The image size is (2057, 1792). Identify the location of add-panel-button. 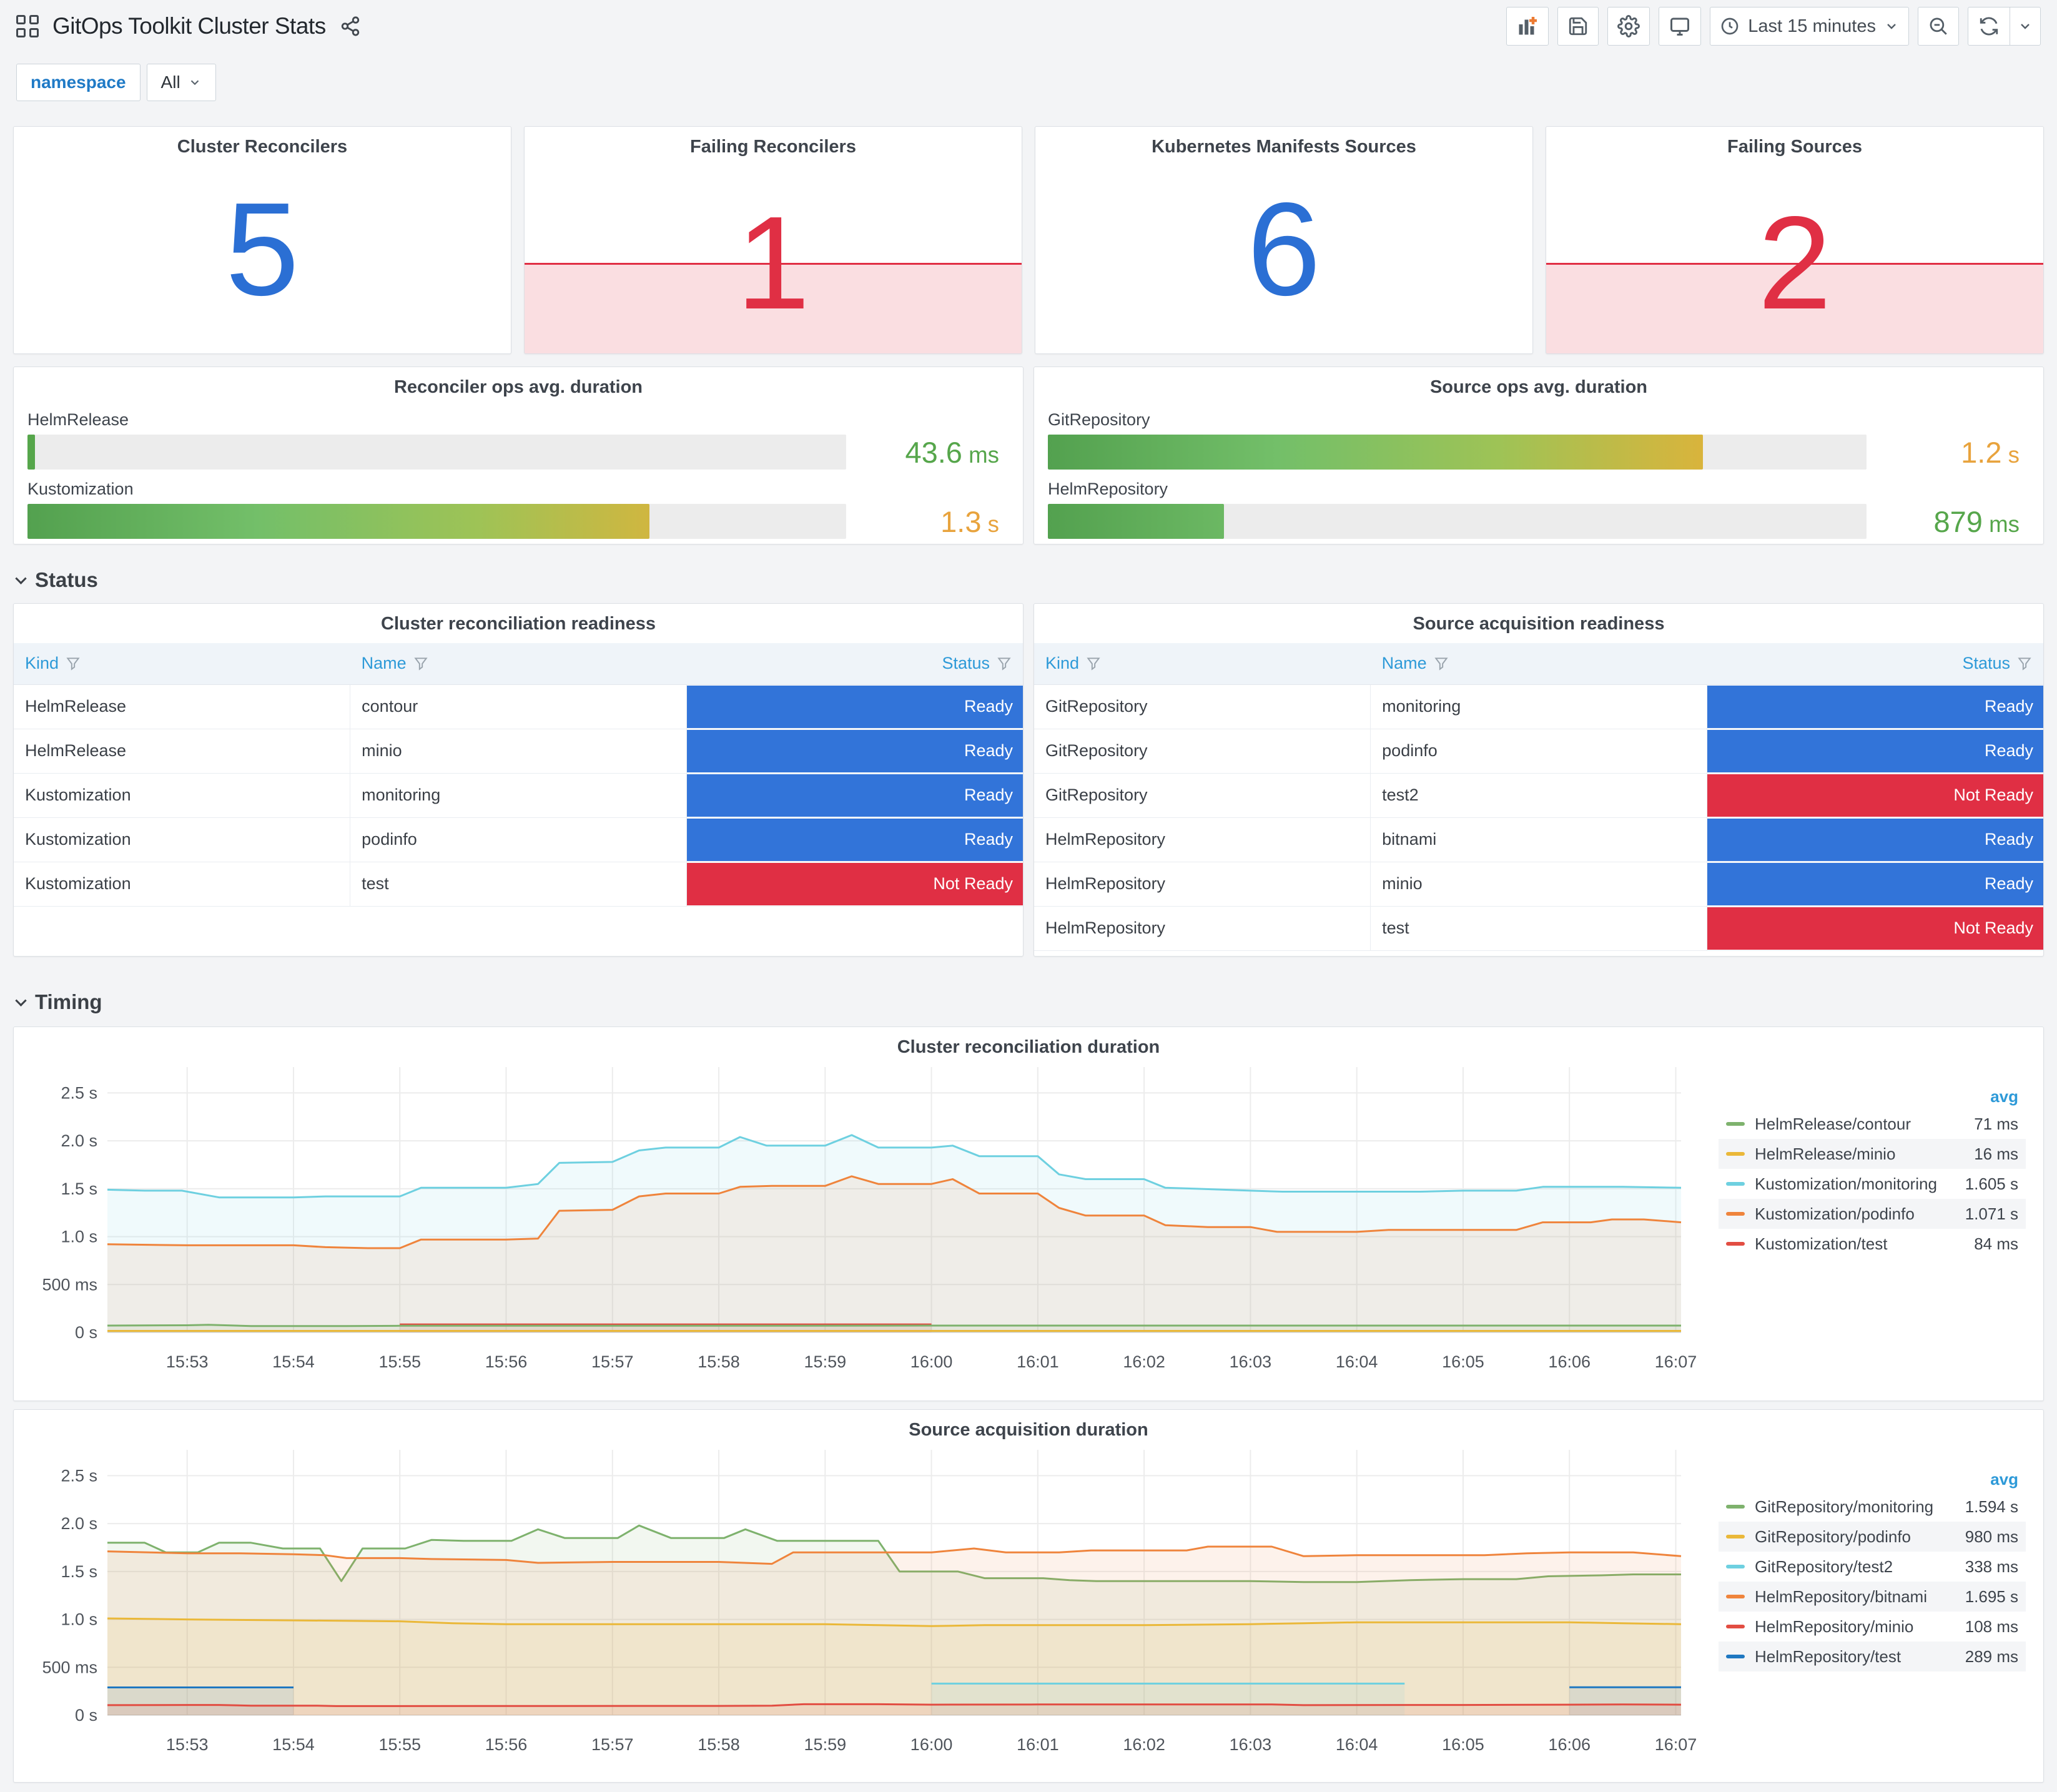
(1528, 26).